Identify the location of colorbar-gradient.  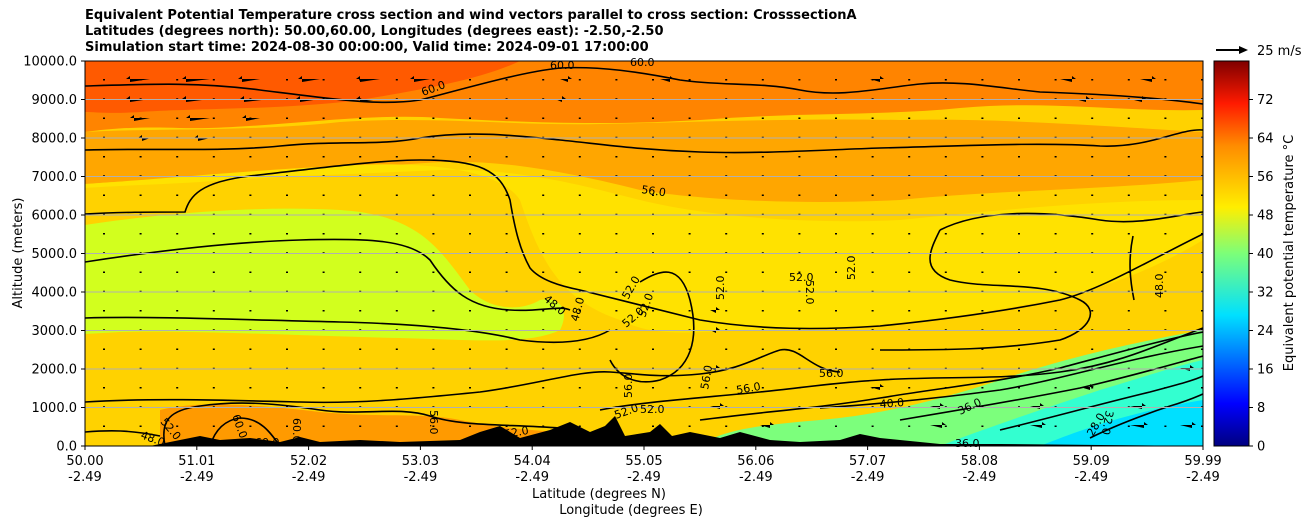
(1231, 253).